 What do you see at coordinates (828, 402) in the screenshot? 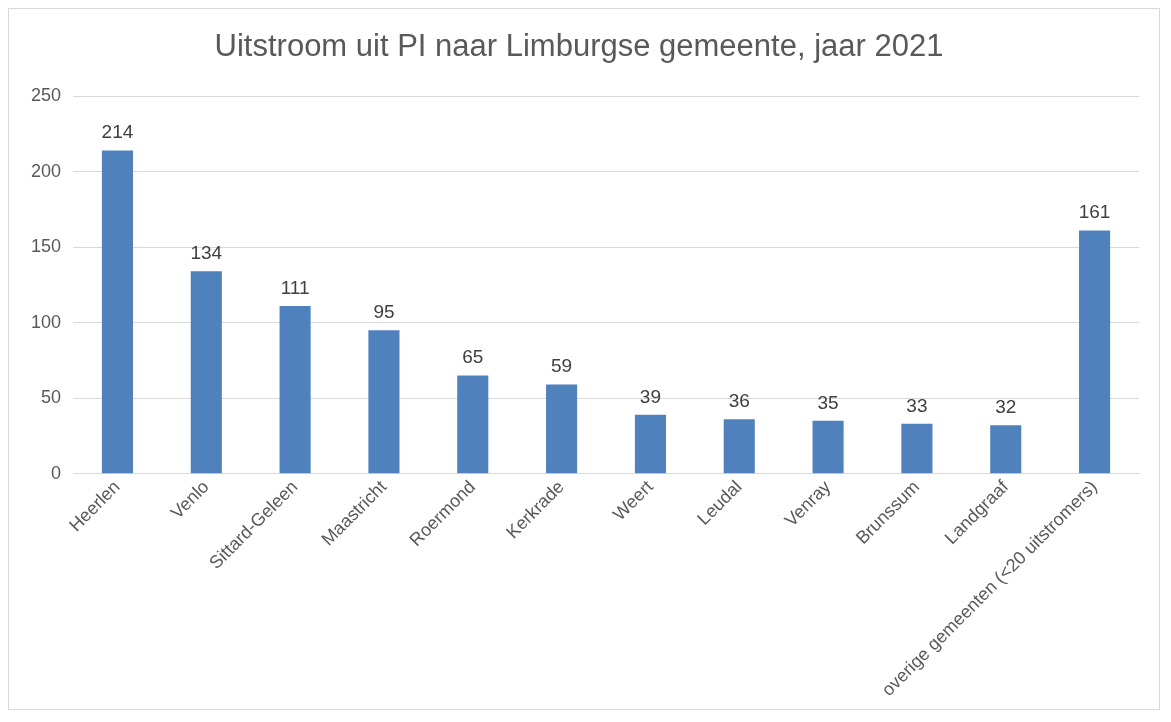
I see `data-label: 35` at bounding box center [828, 402].